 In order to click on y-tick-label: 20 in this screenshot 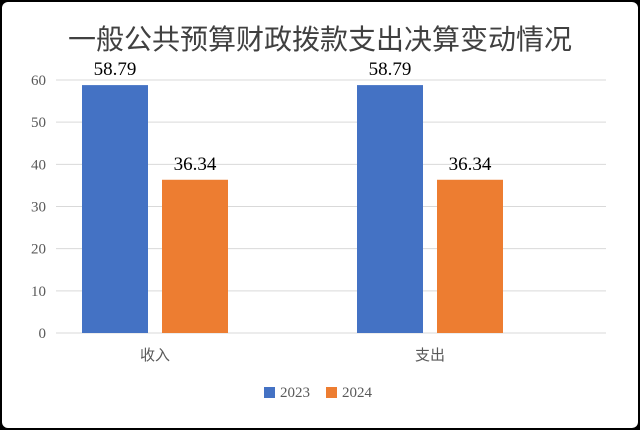, I will do `click(38, 250)`.